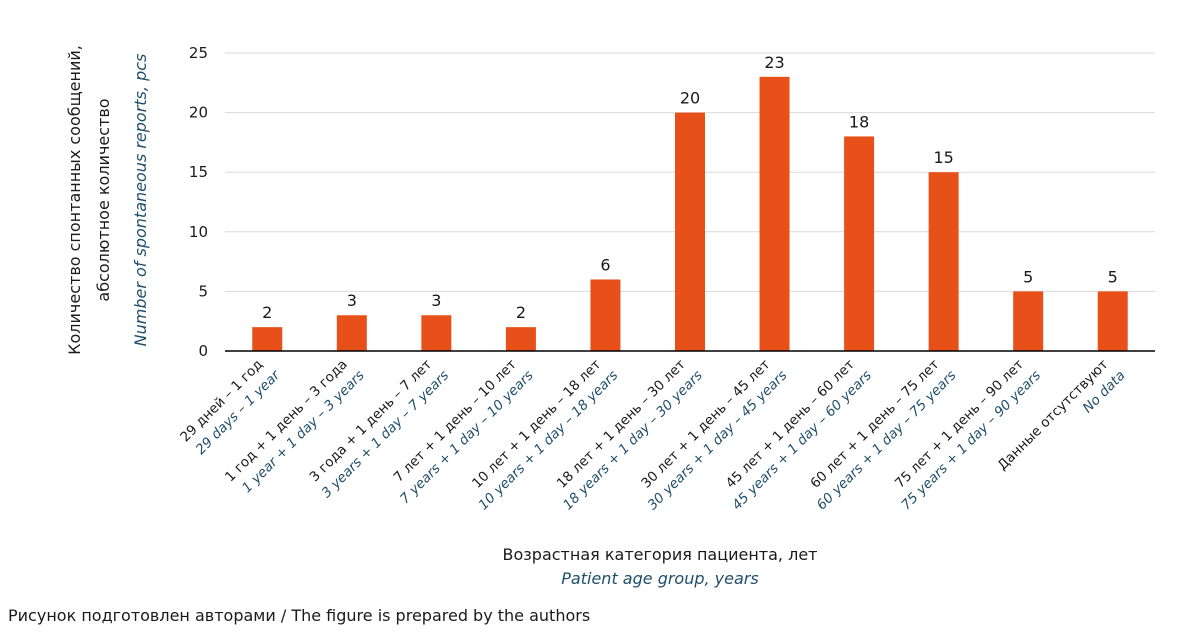  I want to click on bar-value-label: 15, so click(943, 157).